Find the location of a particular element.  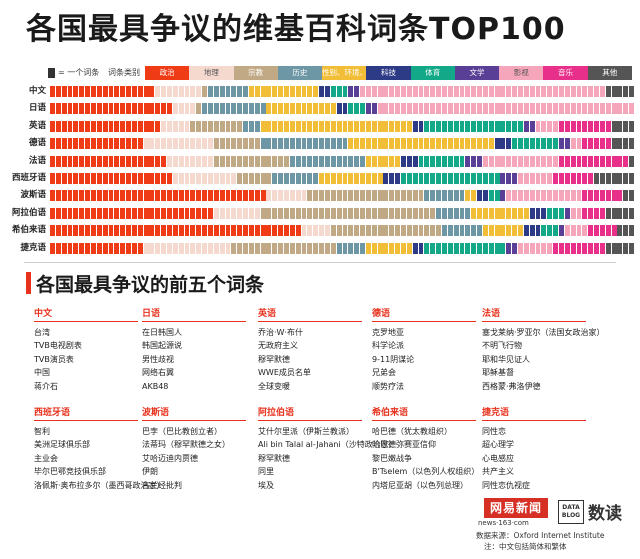

top5-item: 同性恋仇视症 is located at coordinates (506, 485).